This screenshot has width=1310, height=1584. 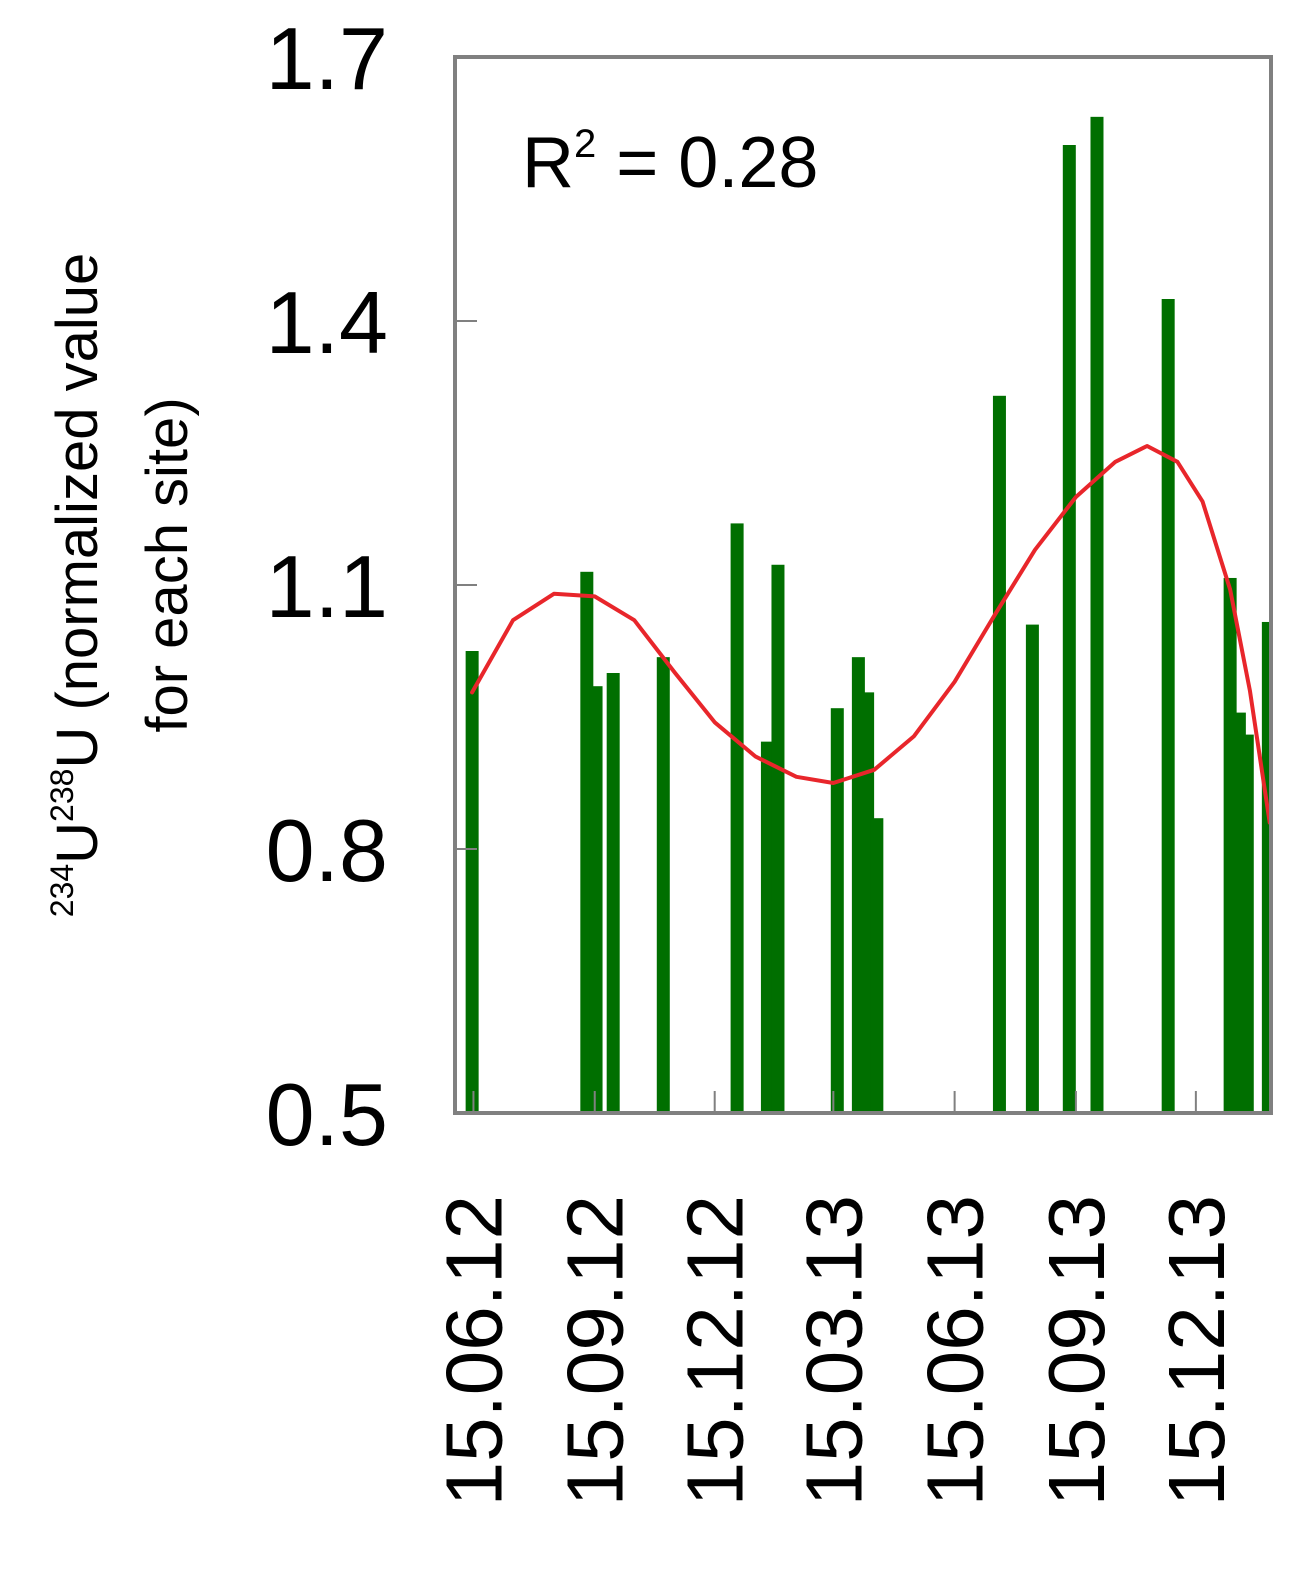 What do you see at coordinates (327, 322) in the screenshot?
I see `y-tick-label: 1.4` at bounding box center [327, 322].